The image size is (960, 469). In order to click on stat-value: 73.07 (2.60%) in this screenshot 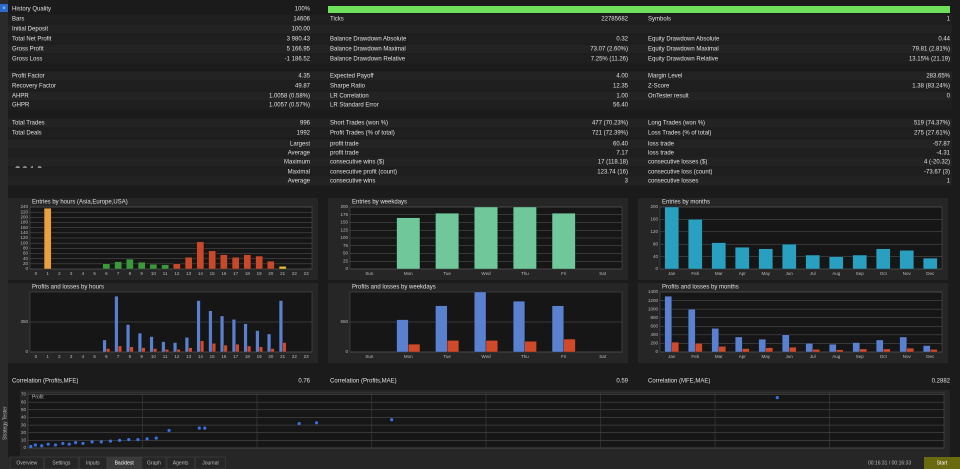, I will do `click(609, 50)`.